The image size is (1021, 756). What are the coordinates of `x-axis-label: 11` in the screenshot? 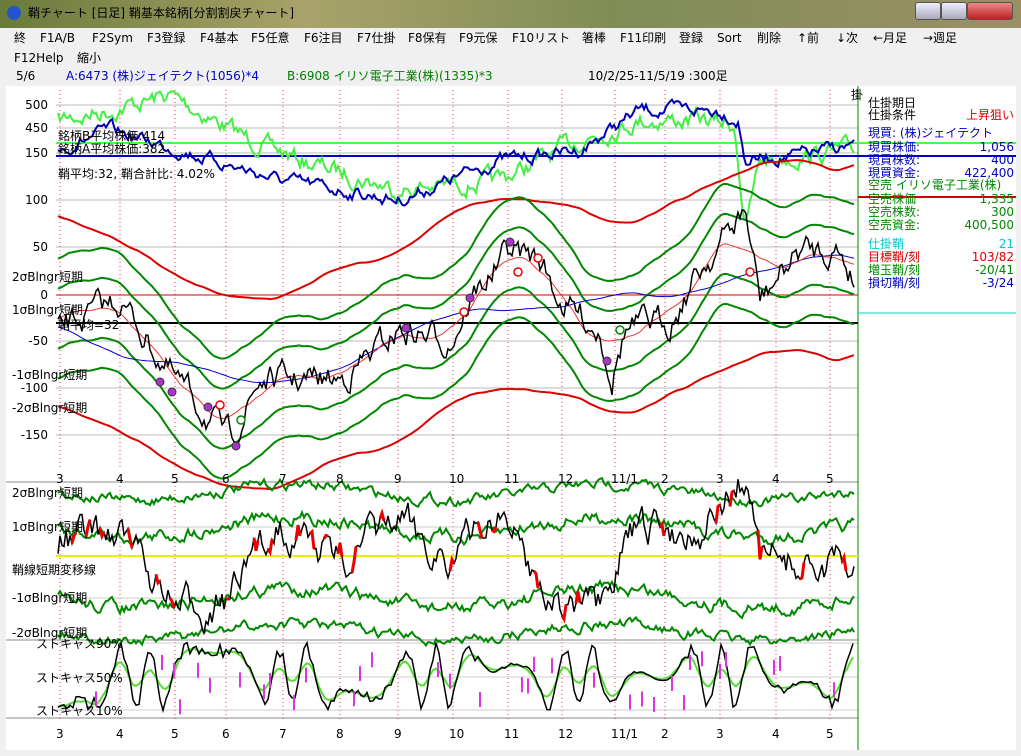 It's located at (512, 479).